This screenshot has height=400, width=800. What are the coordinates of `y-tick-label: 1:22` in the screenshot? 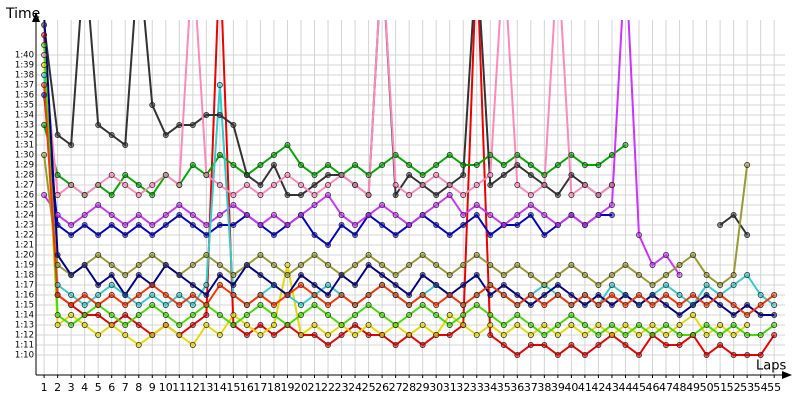 It's located at (24, 236).